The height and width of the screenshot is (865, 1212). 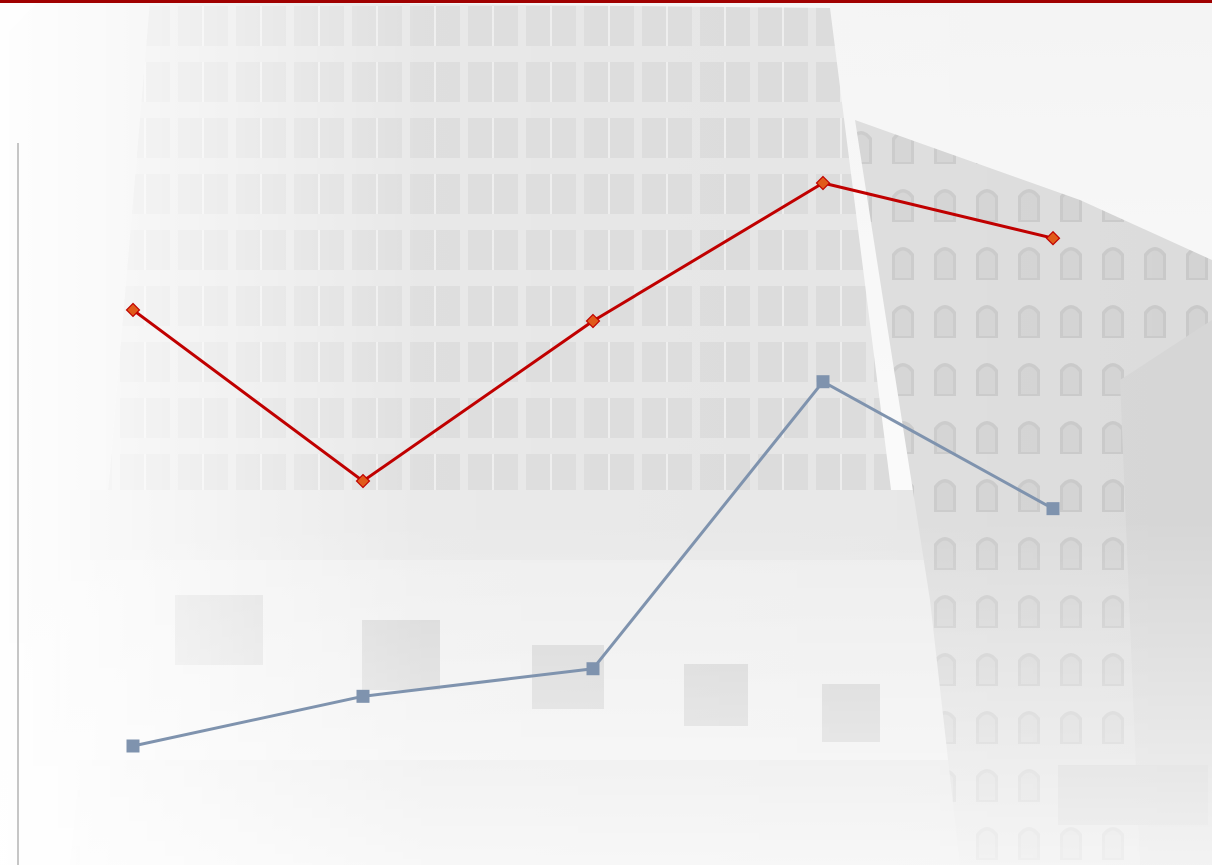 What do you see at coordinates (606, 1) in the screenshot?
I see `top-accent-bar` at bounding box center [606, 1].